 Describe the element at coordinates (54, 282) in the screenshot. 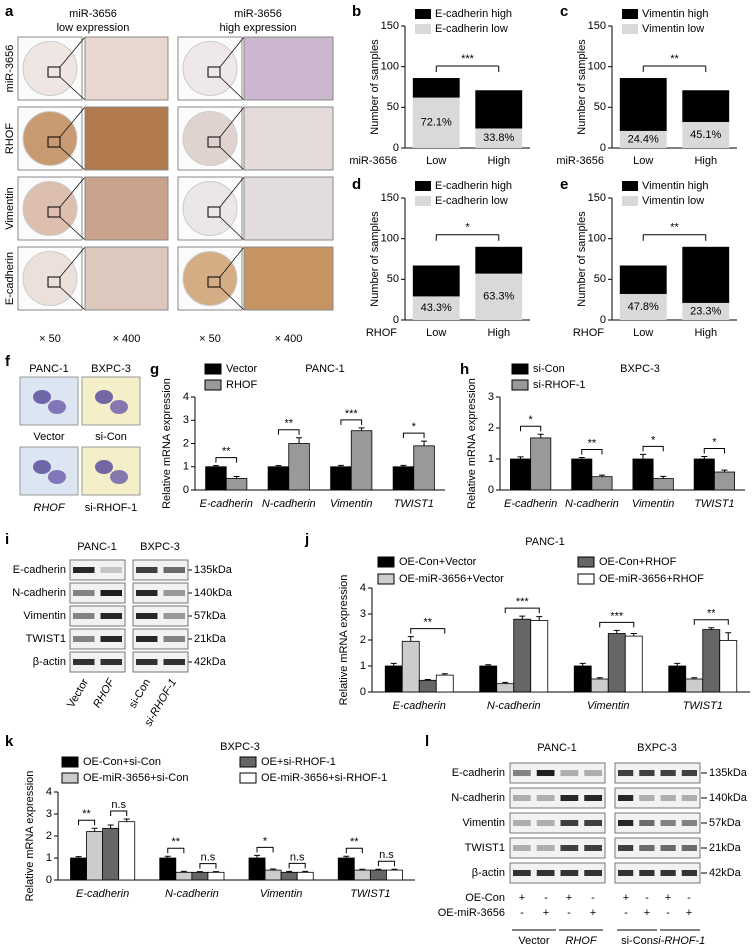

I see `zoom-box` at that location.